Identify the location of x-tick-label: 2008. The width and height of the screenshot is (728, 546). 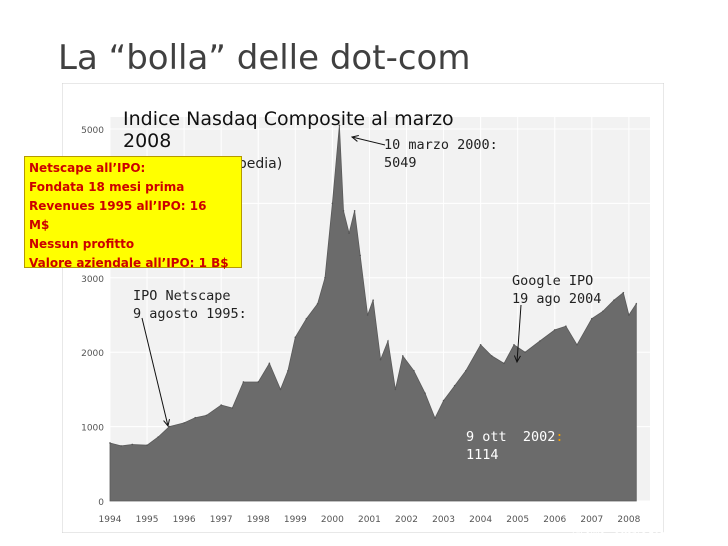
(628, 520).